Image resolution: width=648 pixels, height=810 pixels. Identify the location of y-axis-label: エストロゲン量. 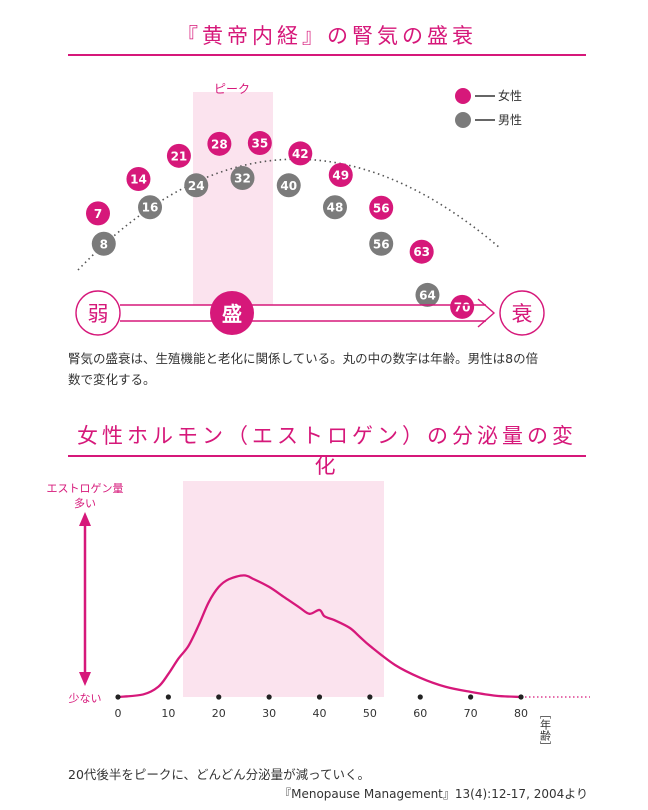
(85, 488).